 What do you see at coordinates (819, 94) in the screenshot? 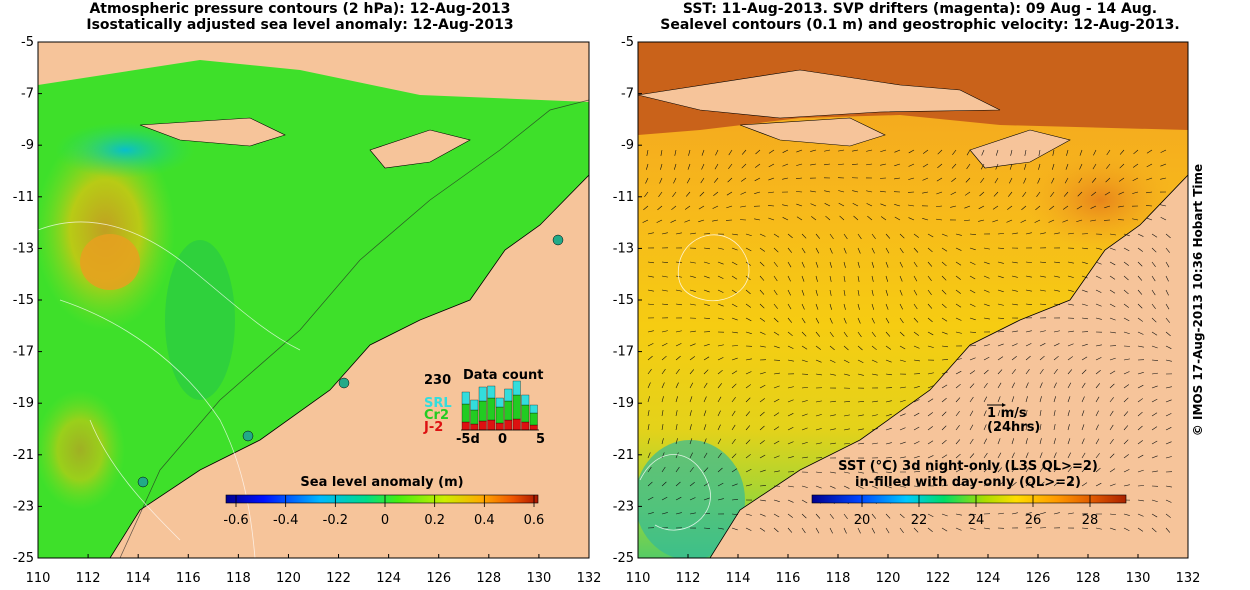
I see `right-land-java` at bounding box center [819, 94].